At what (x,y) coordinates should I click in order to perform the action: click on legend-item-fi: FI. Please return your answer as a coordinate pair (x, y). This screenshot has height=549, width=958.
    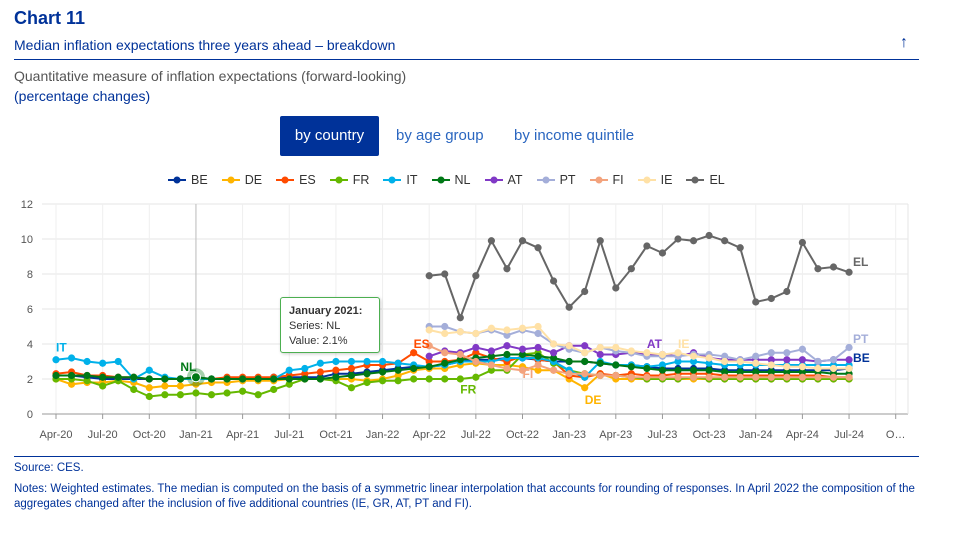
    Looking at the image, I should click on (606, 180).